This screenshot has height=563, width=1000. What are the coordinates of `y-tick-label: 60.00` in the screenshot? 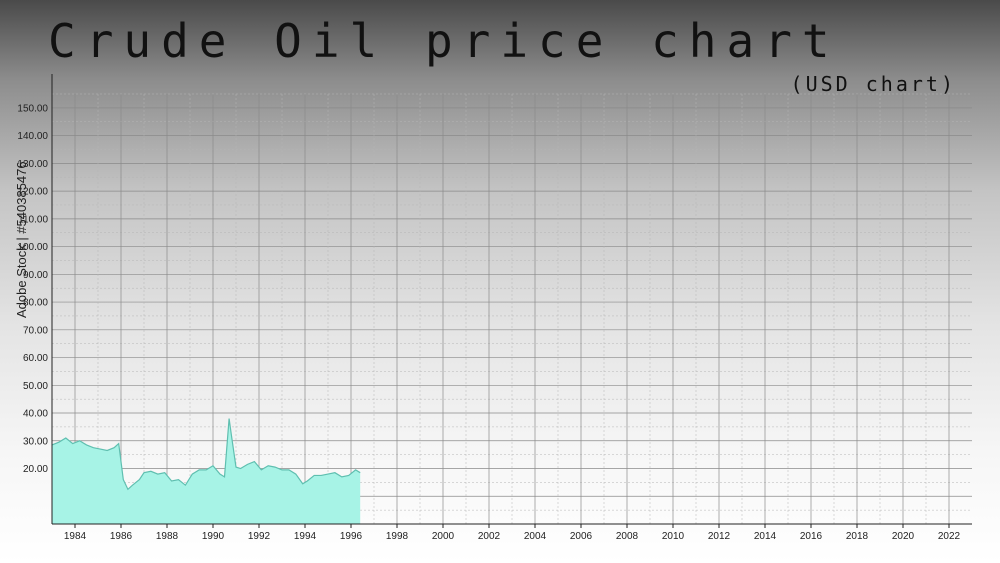 It's located at (35, 358).